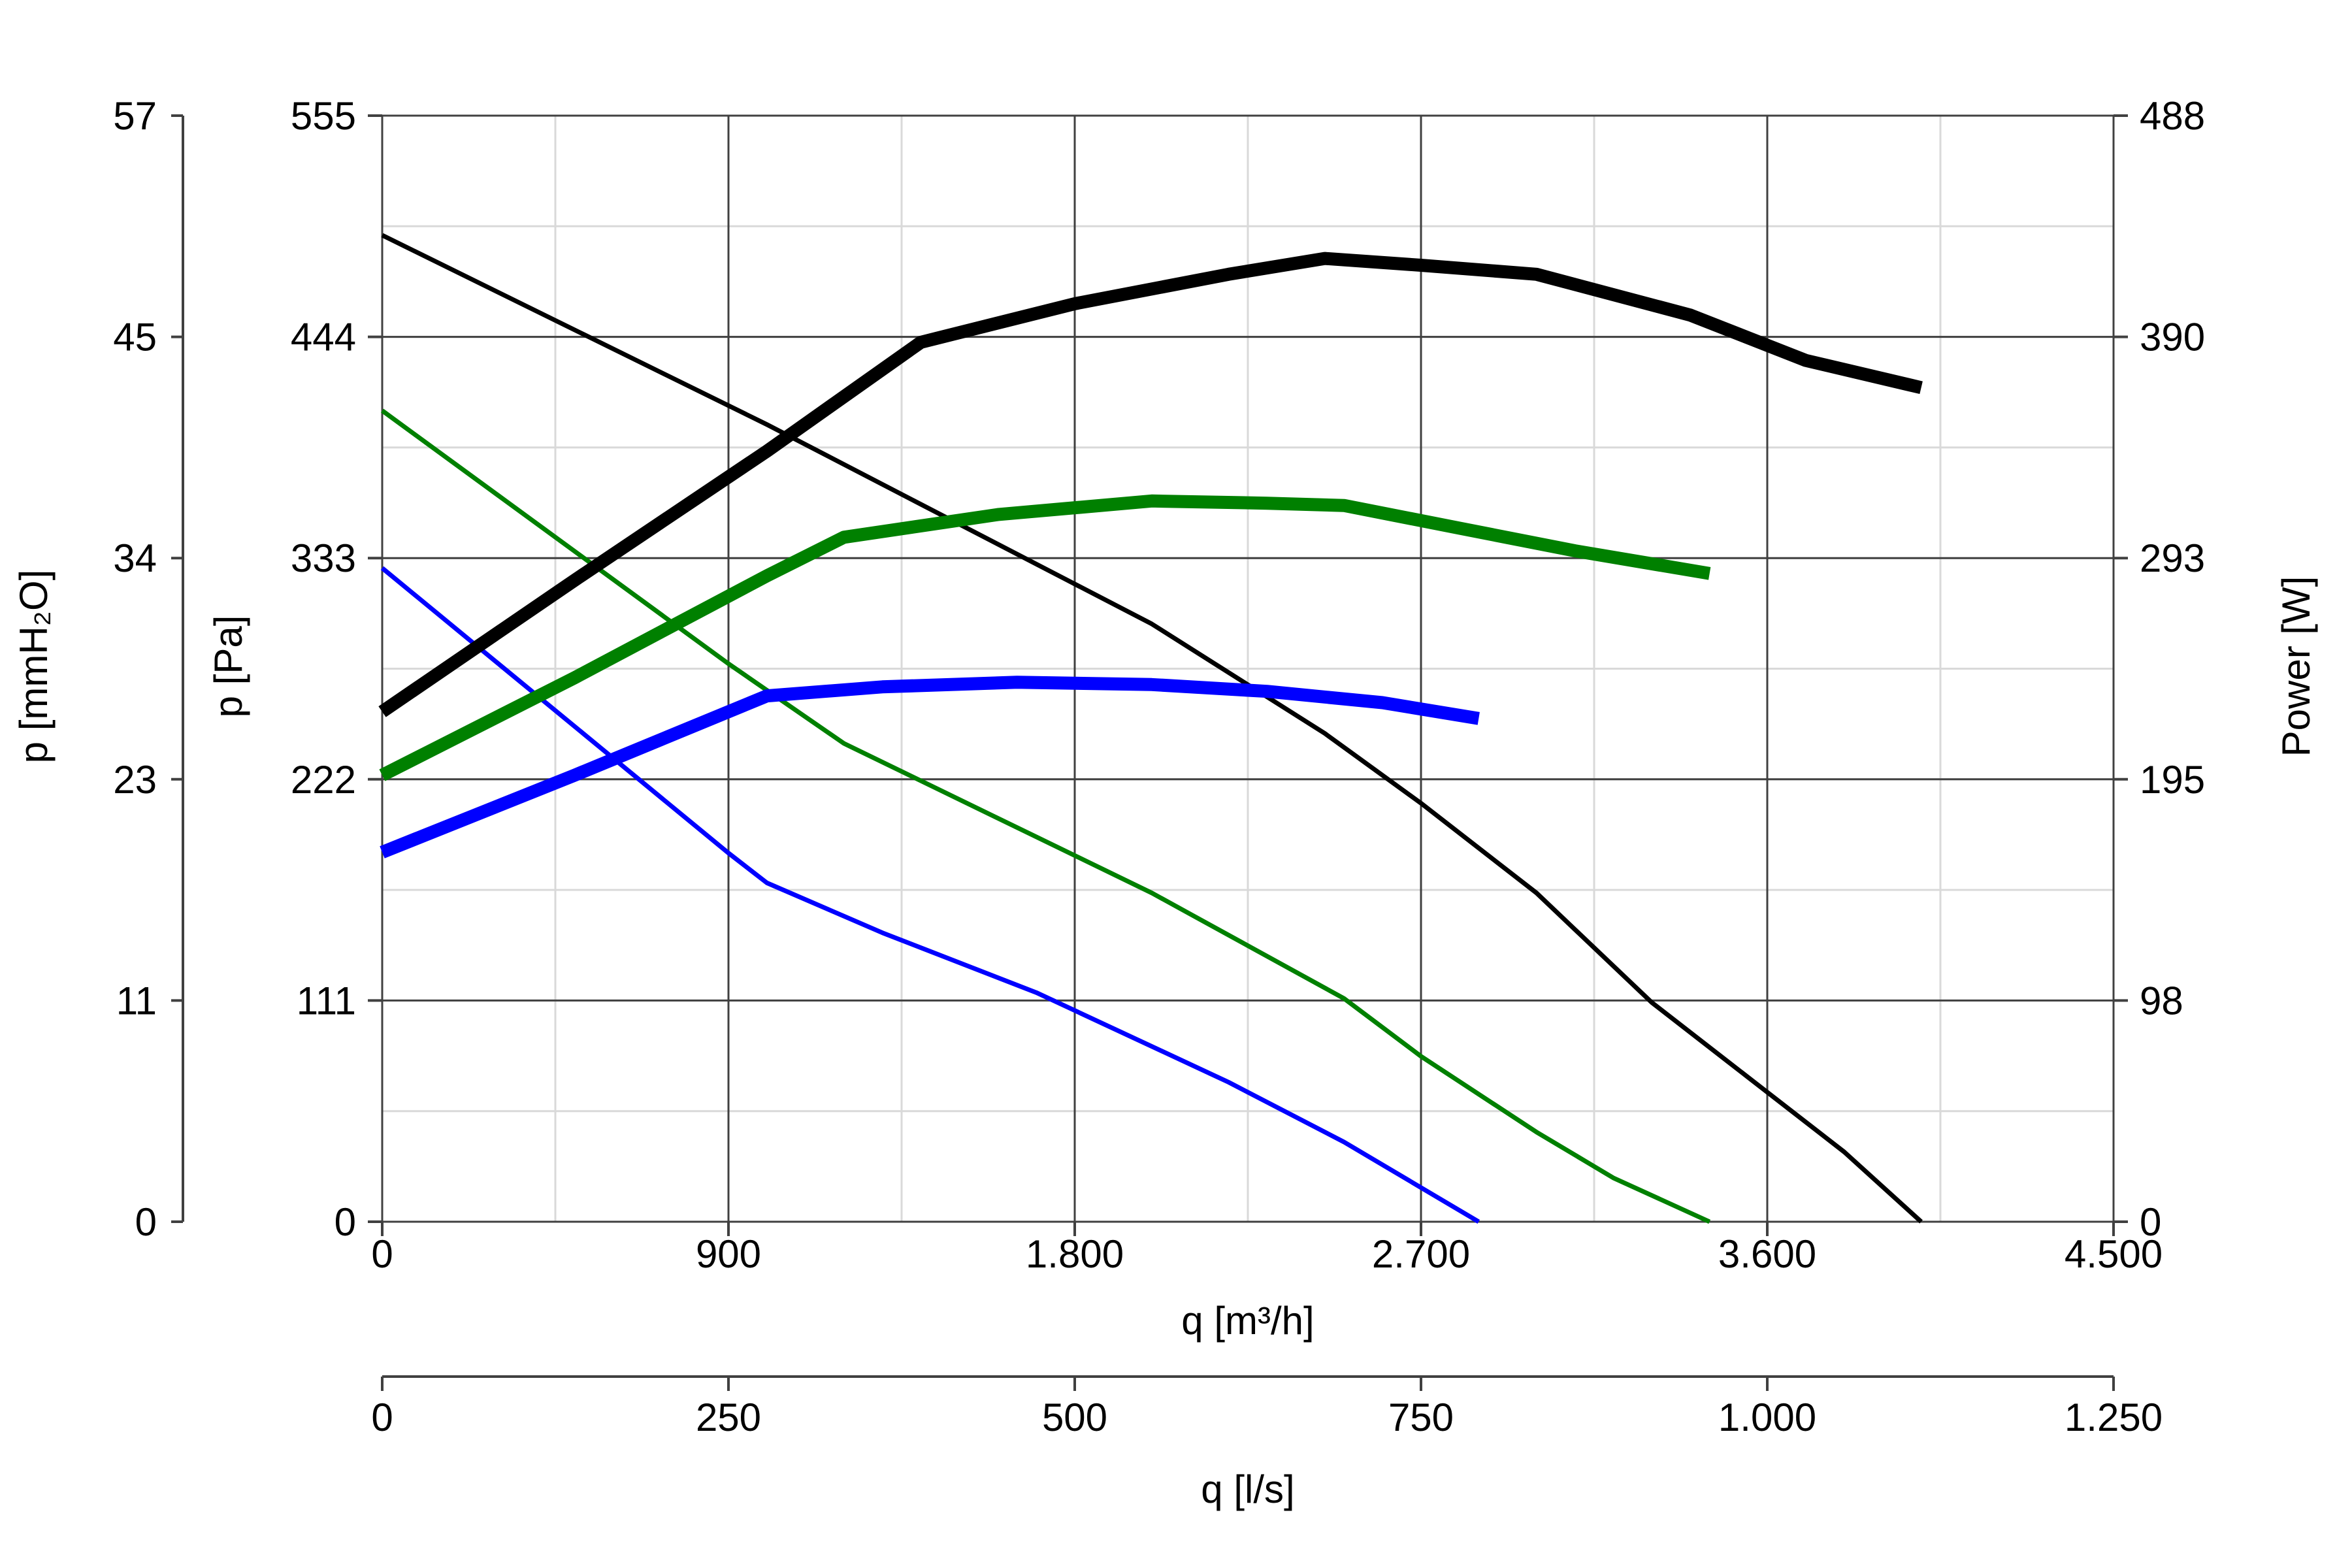 This screenshot has width=2352, height=1568. What do you see at coordinates (323, 337) in the screenshot?
I see `y-tick-label: 444` at bounding box center [323, 337].